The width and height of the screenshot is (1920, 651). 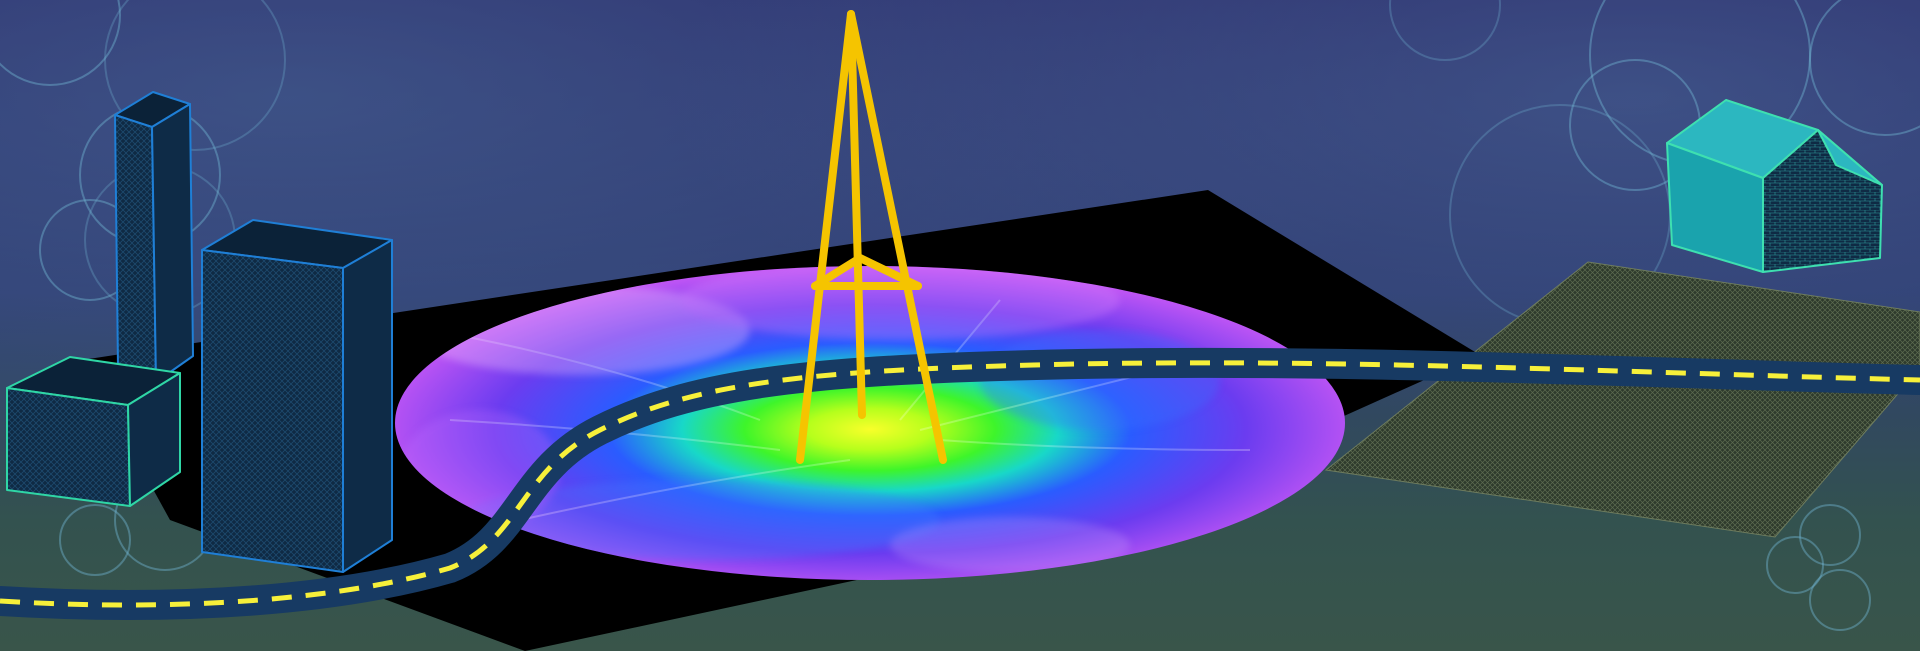 I want to click on field-plot, so click(x=1622, y=399).